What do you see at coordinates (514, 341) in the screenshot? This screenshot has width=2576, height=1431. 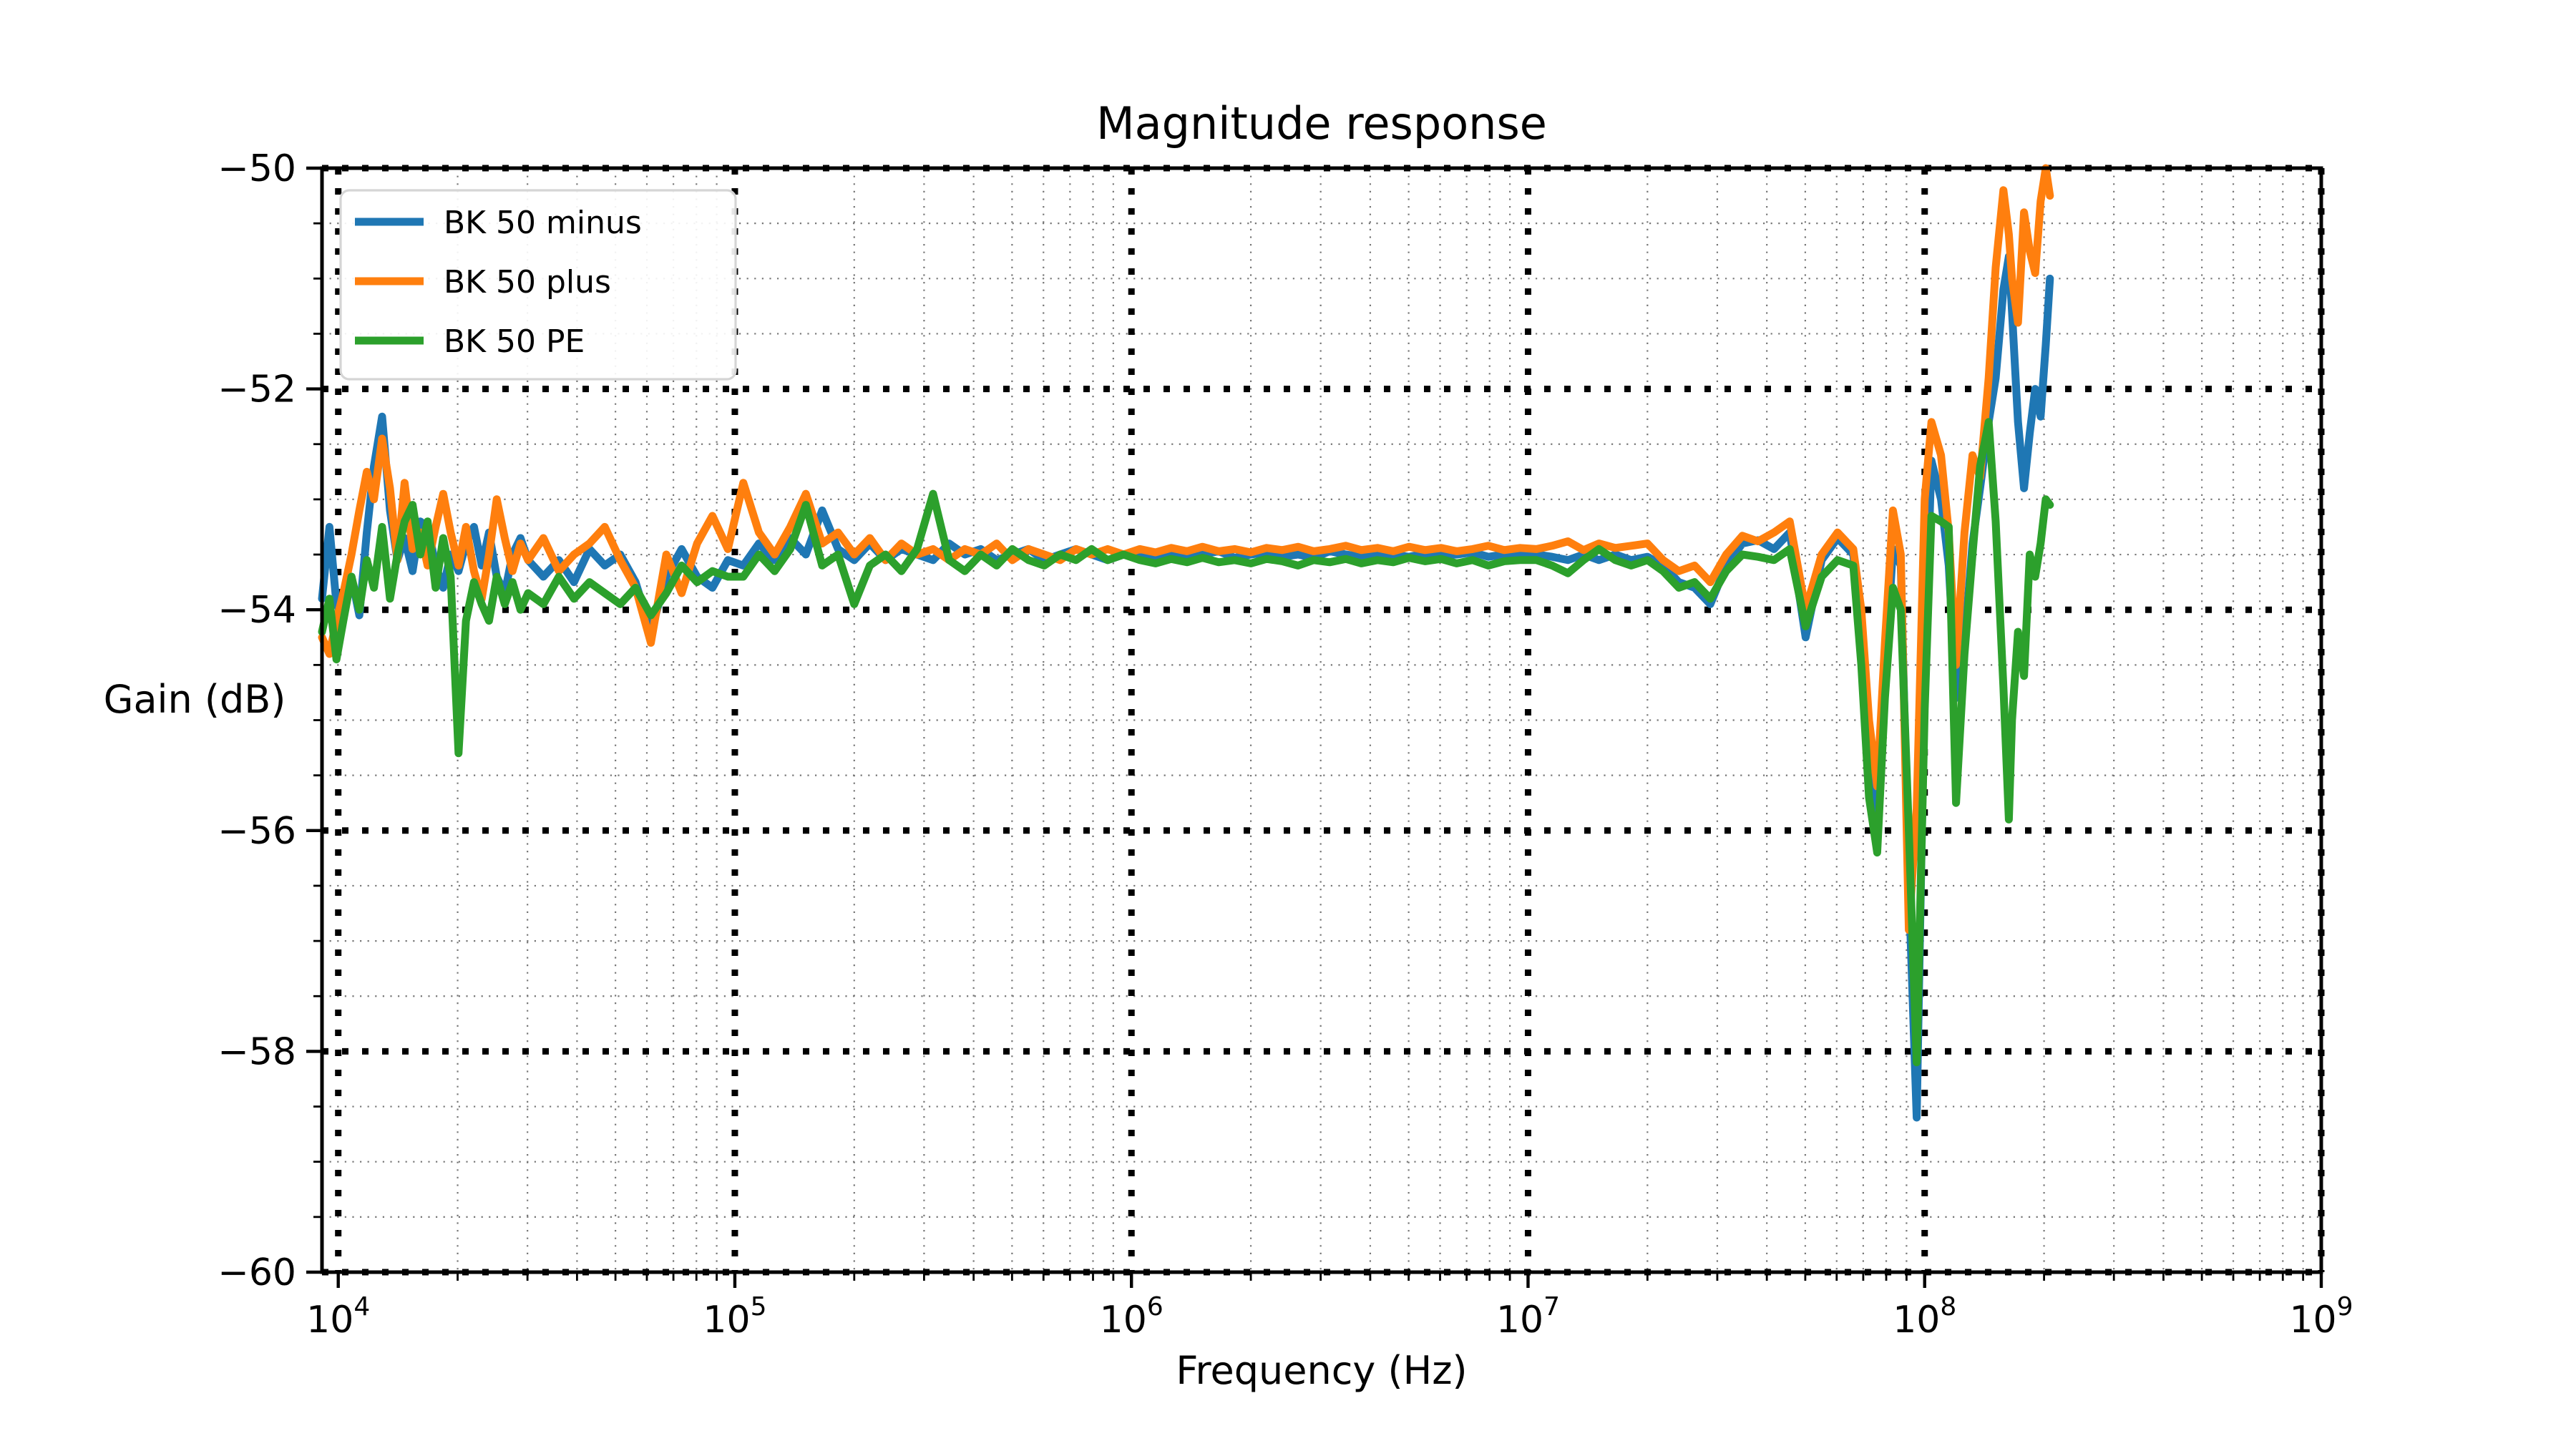 I see `legend-label: BK 50 PE` at bounding box center [514, 341].